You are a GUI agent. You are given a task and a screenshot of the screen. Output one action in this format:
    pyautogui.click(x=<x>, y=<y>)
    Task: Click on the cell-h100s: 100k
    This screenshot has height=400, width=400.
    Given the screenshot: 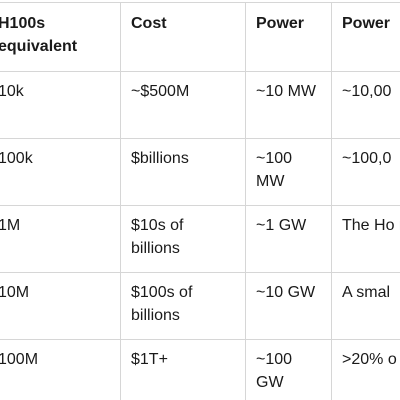 What is the action you would take?
    pyautogui.click(x=60, y=172)
    